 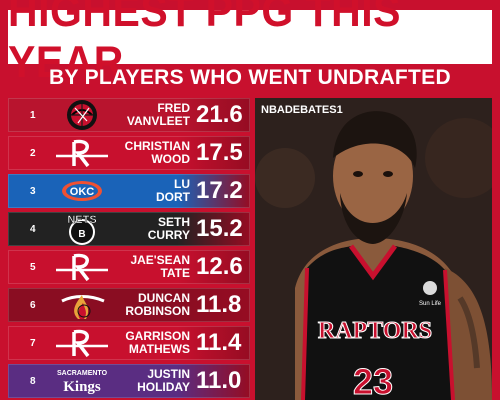 I want to click on player-name: JUSTIN HOLIDAY, so click(x=163, y=380).